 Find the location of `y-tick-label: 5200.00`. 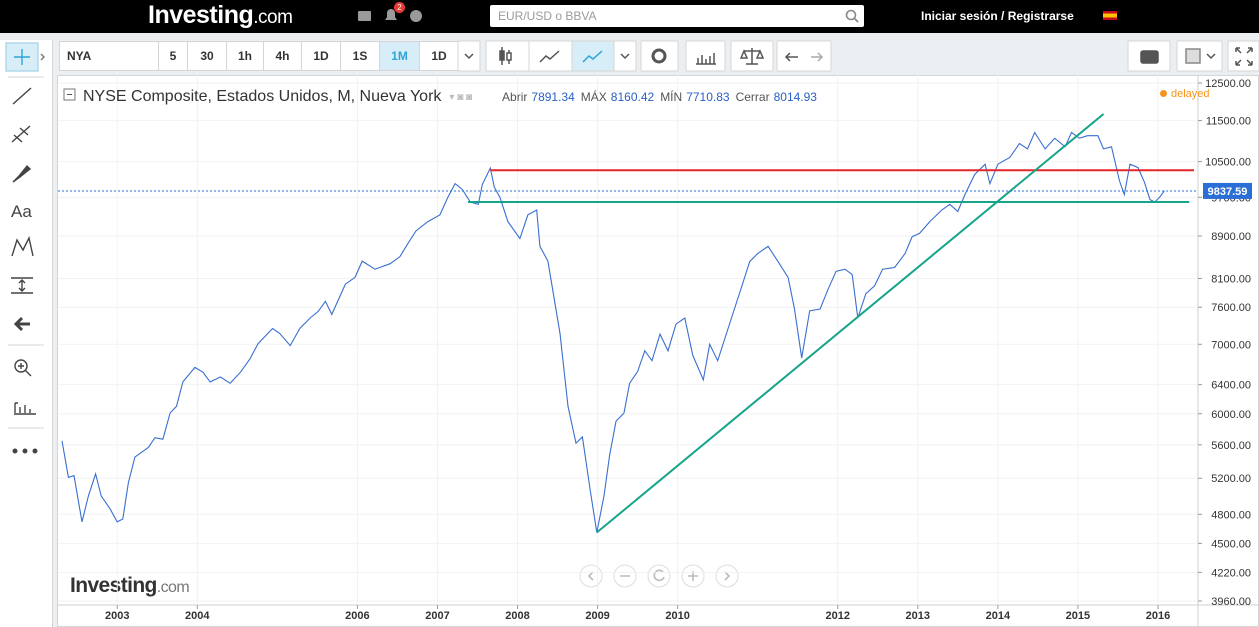

y-tick-label: 5200.00 is located at coordinates (1231, 479).